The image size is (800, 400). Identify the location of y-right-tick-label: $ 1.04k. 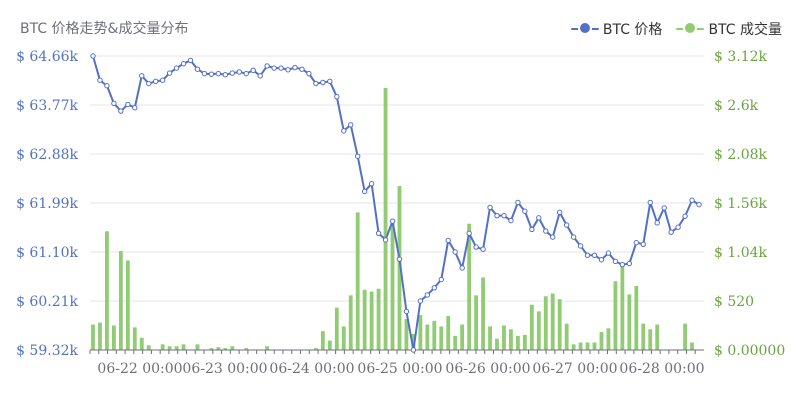
(741, 253).